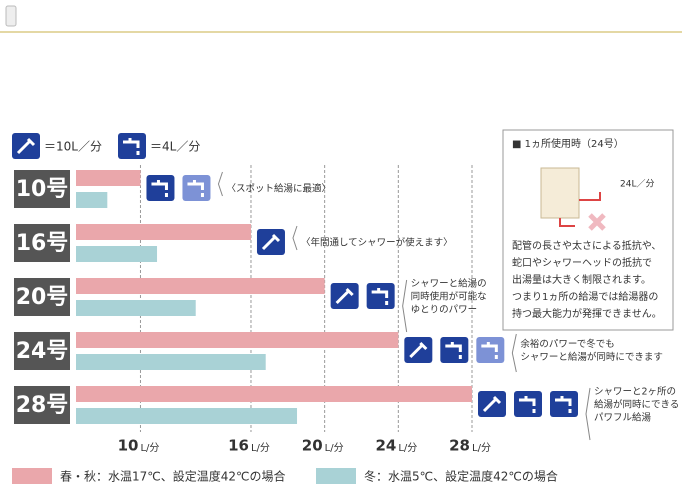  Describe the element at coordinates (623, 418) in the screenshot. I see `annotation: パワフル給湯` at that location.